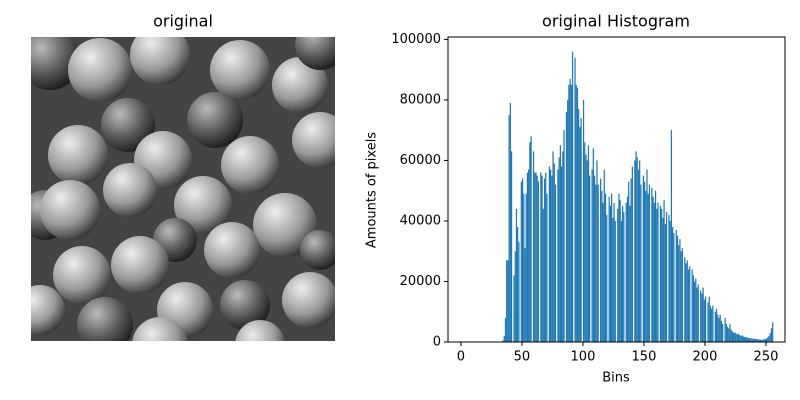  I want to click on x-tick-label: 100, so click(583, 357).